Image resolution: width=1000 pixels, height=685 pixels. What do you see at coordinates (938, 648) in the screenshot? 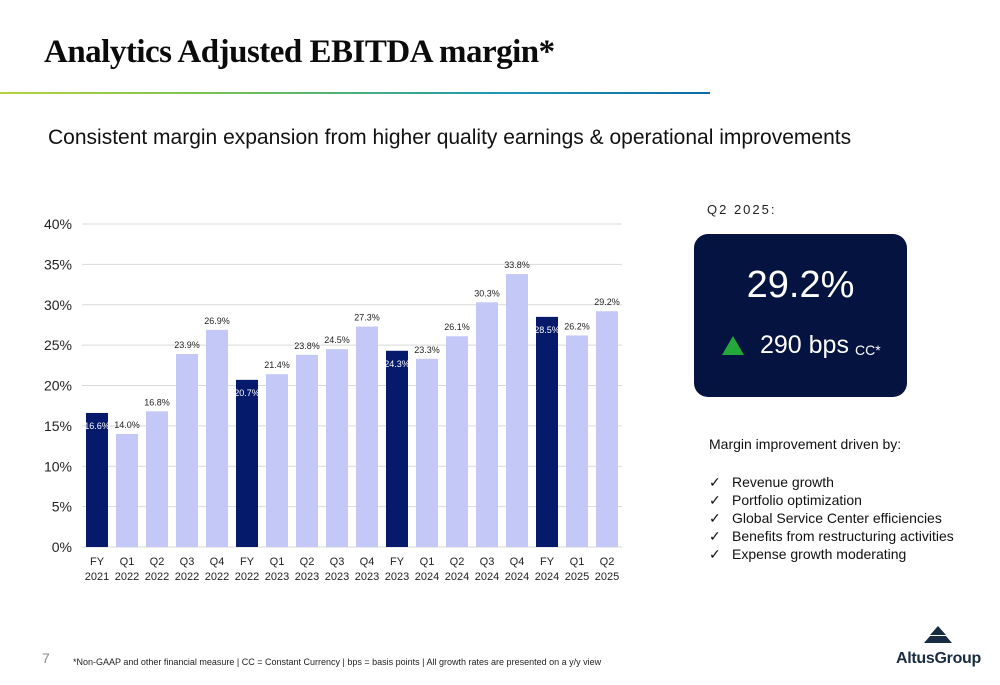
I see `altus-group-logo: AltusGroup` at bounding box center [938, 648].